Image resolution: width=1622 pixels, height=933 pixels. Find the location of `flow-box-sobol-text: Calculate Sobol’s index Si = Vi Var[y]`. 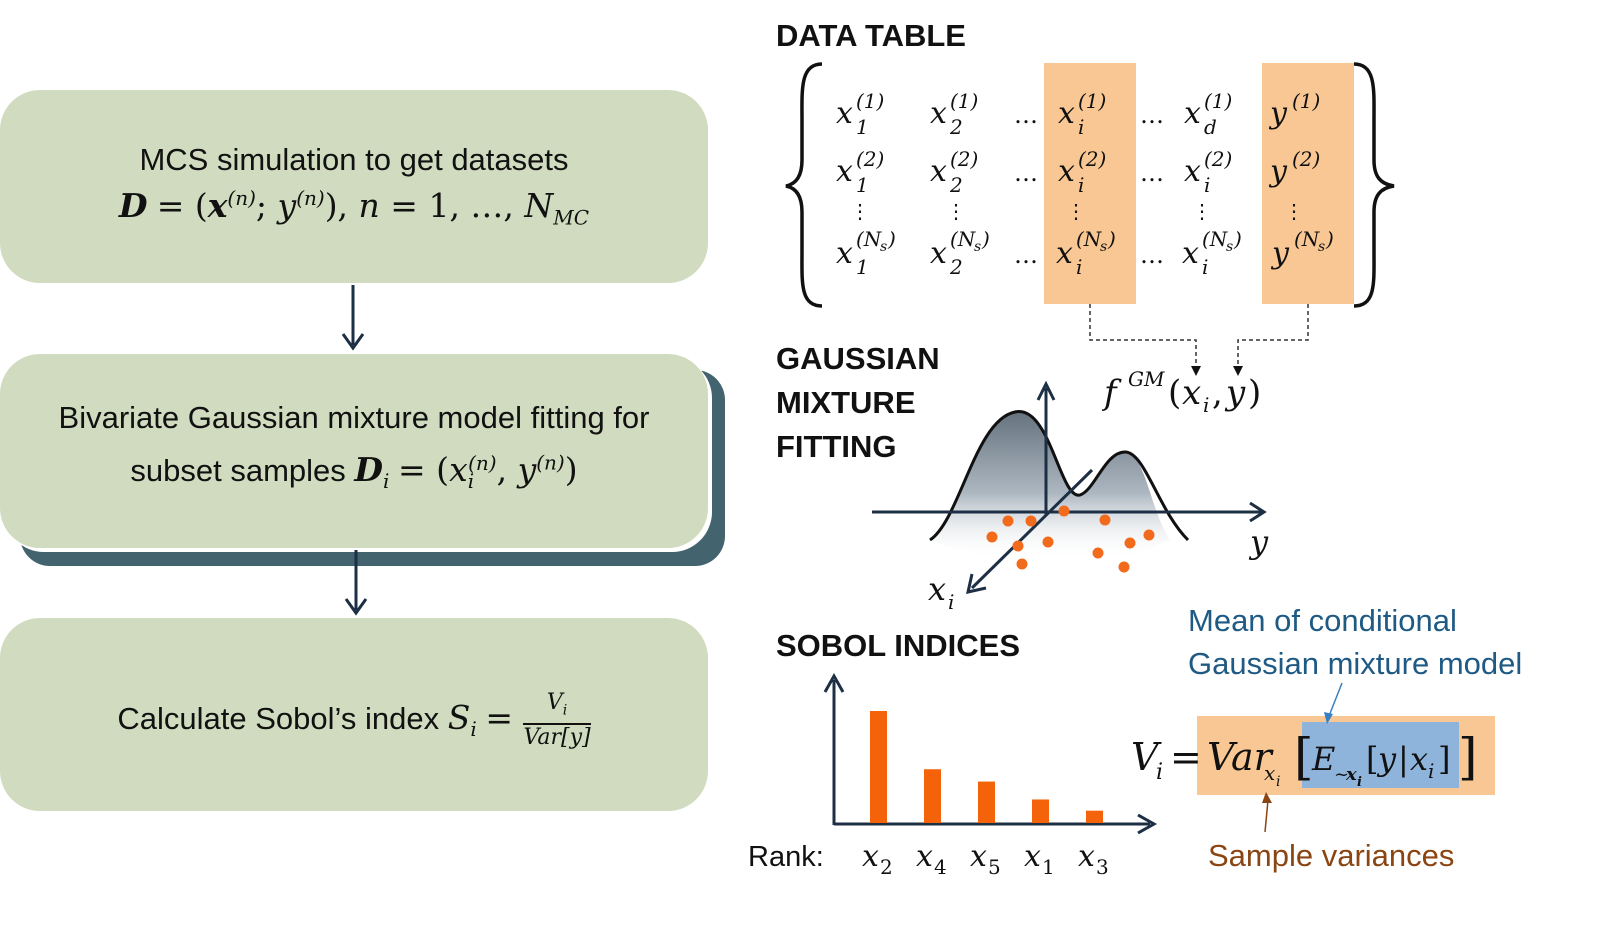

flow-box-sobol-text: Calculate Sobol’s index Si = Vi Var[y] is located at coordinates (354, 720).